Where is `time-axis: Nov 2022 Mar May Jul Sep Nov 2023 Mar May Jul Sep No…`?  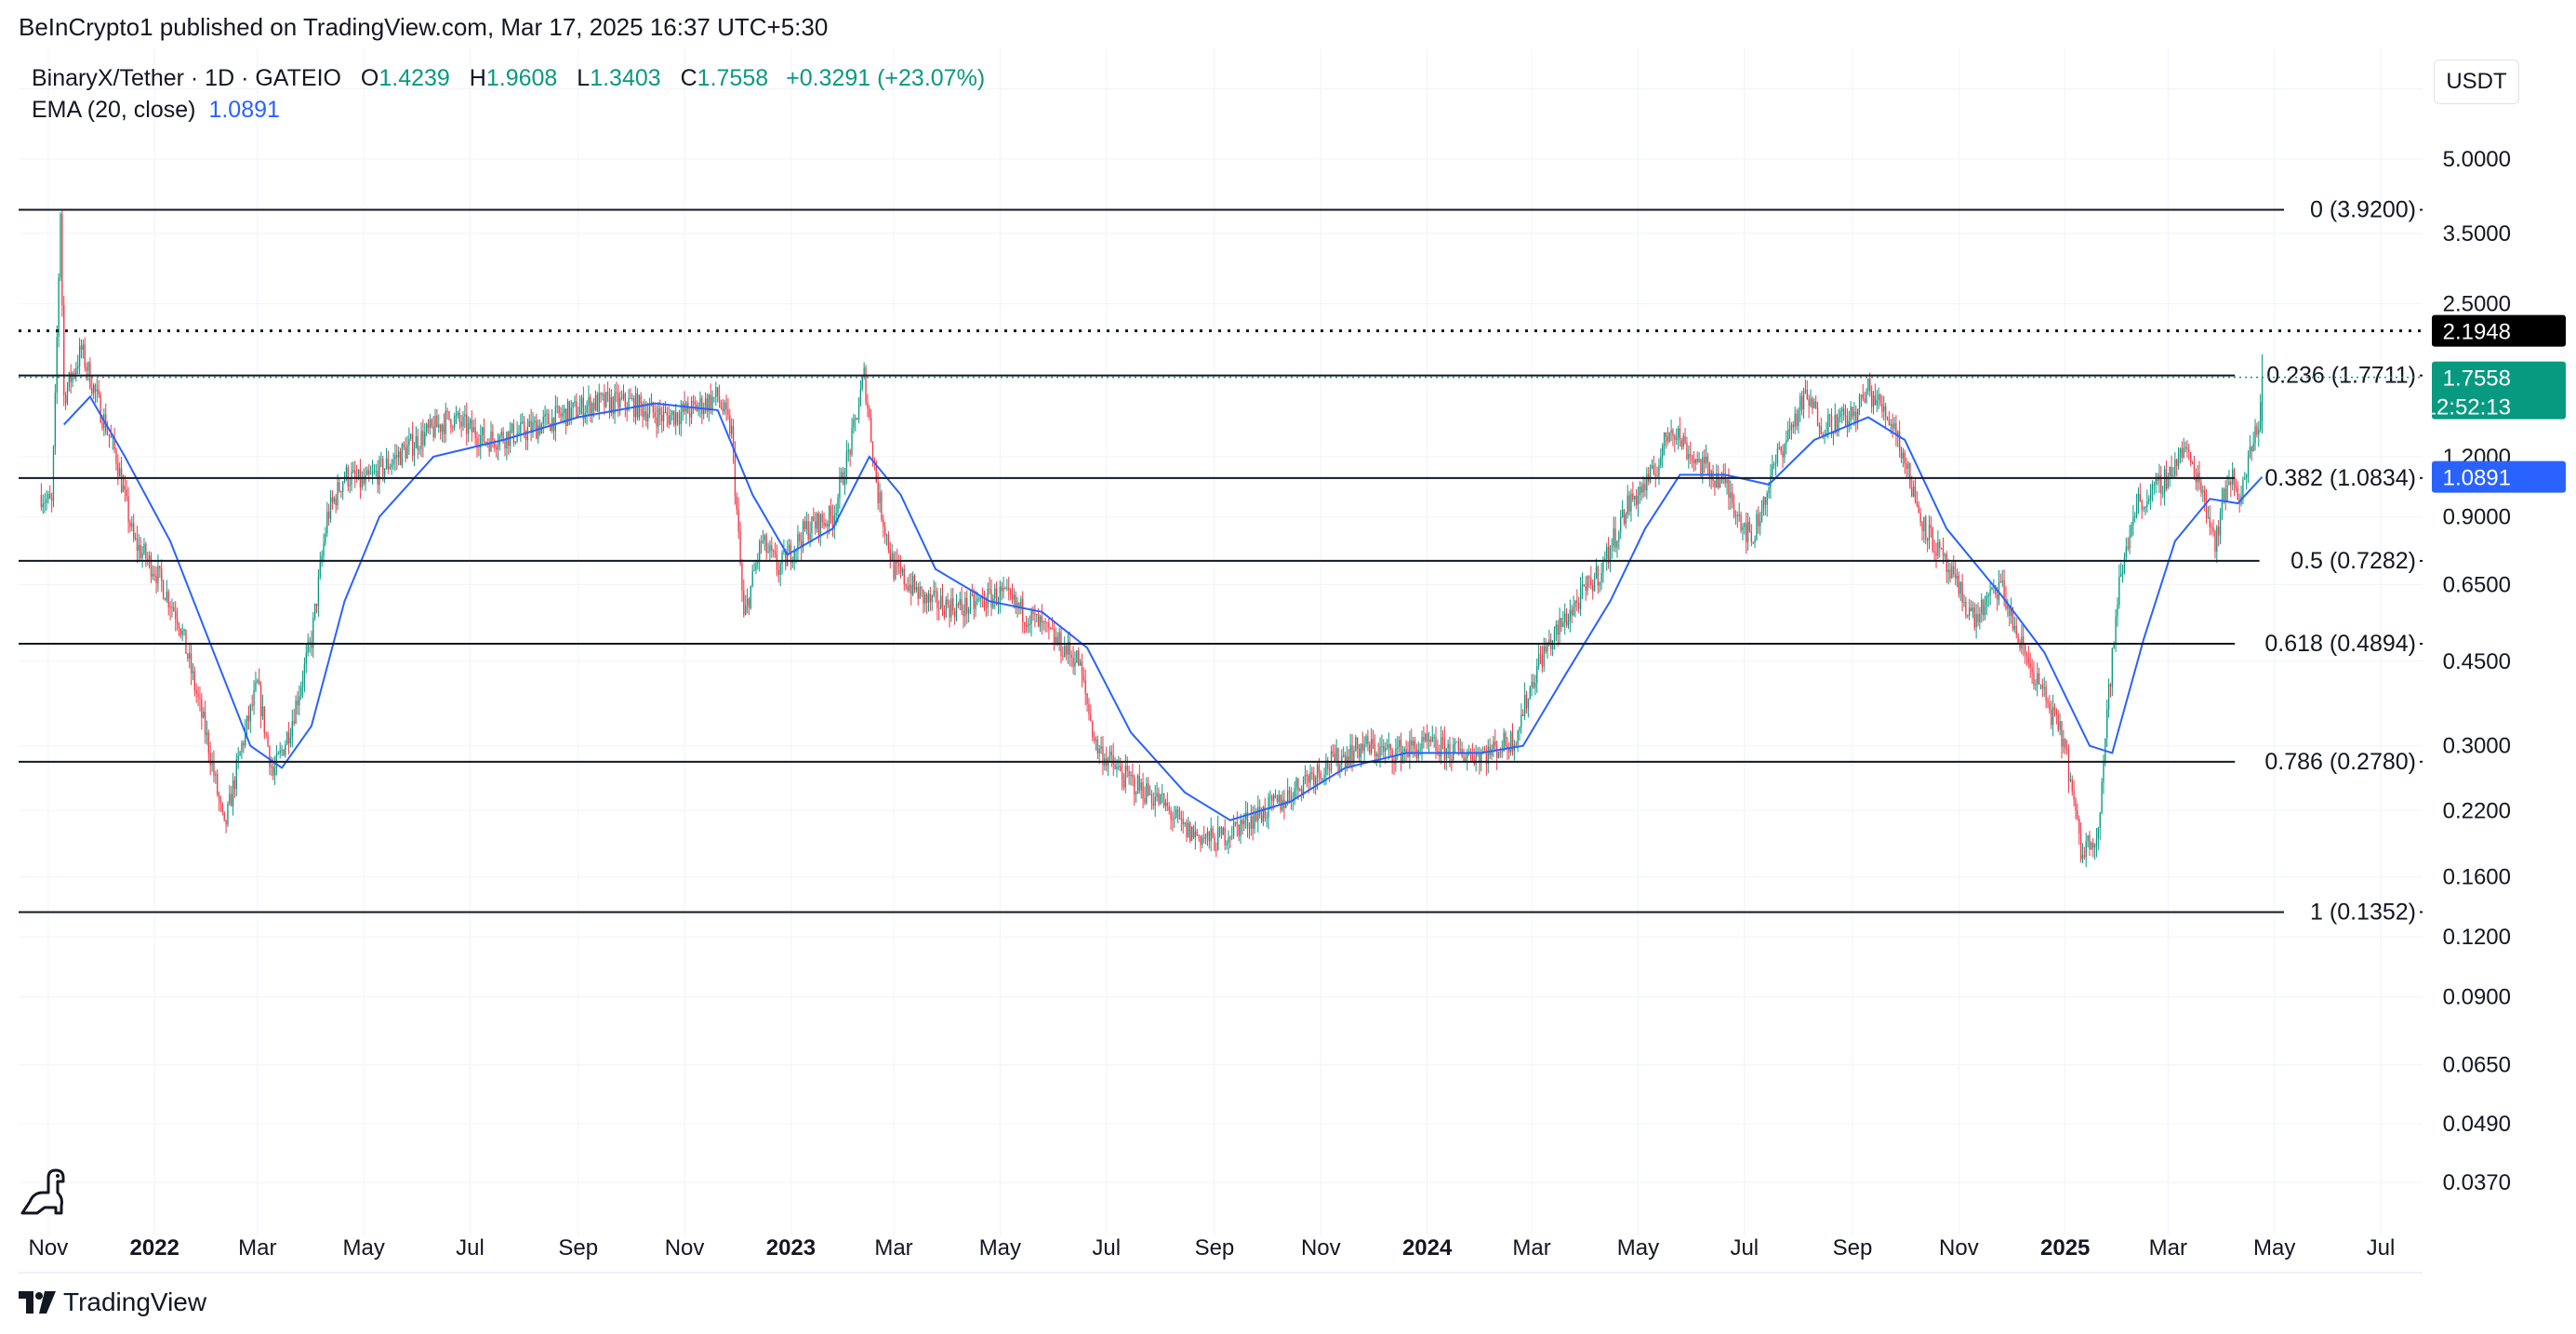
time-axis: Nov 2022 Mar May Jul Sep Nov 2023 Mar May Jul Sep No… is located at coordinates (1221, 1254).